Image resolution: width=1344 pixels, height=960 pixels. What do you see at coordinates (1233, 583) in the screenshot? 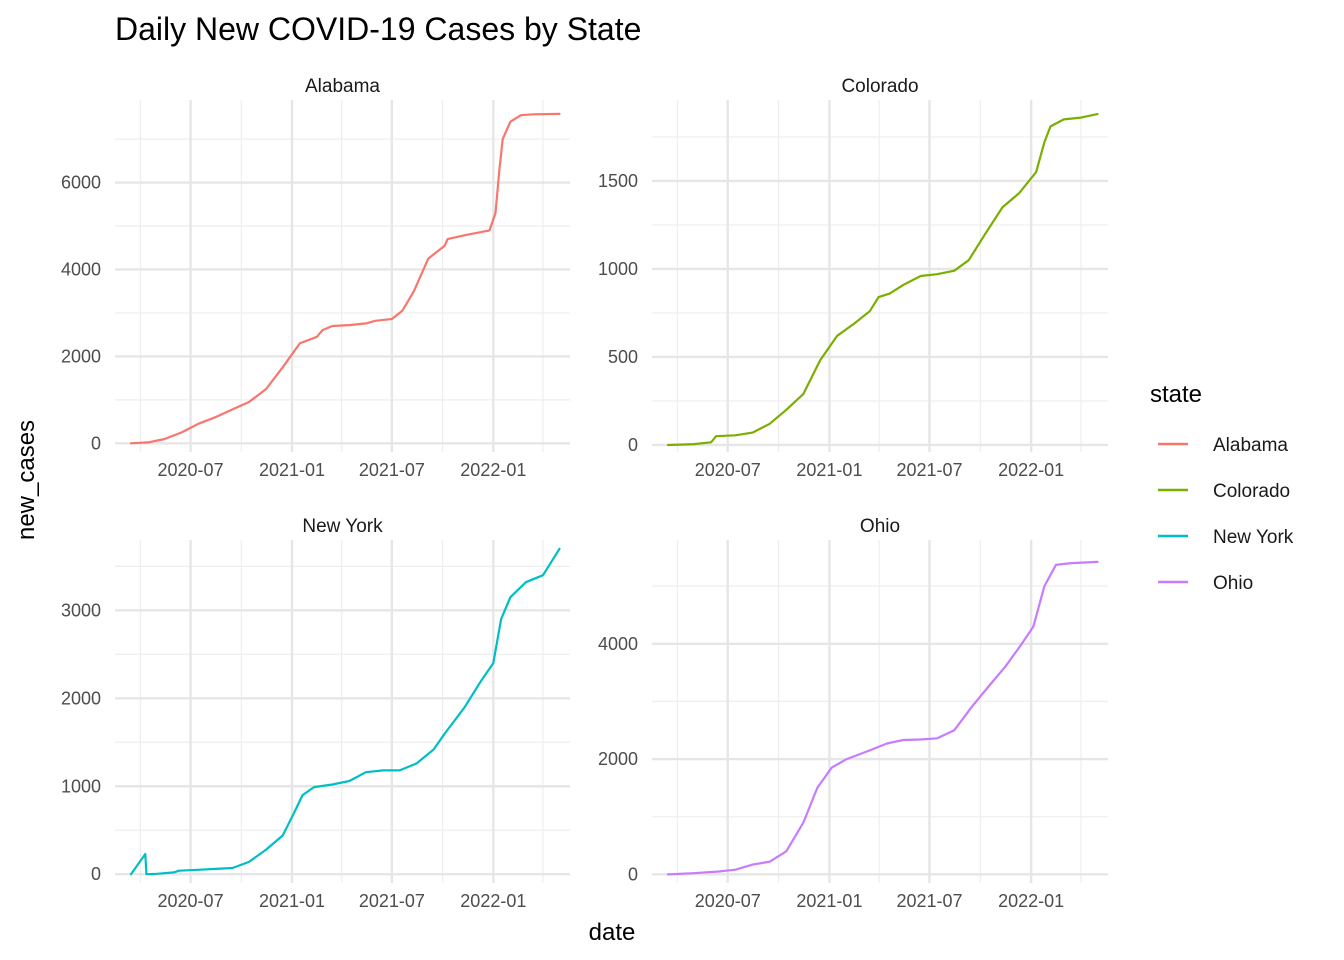
I see `legend-label-ohio: Ohio` at bounding box center [1233, 583].